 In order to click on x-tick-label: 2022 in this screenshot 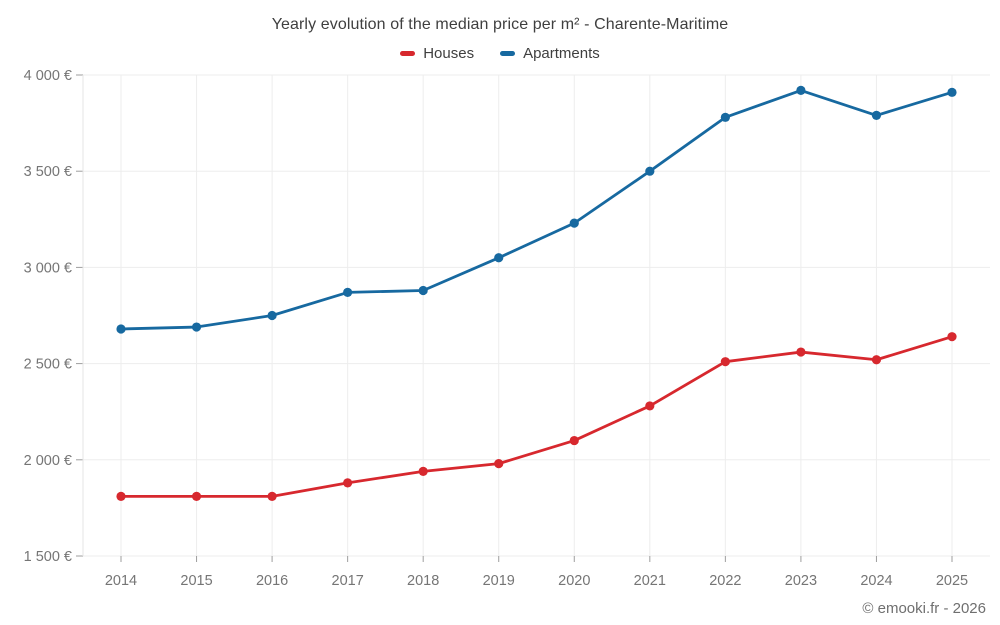, I will do `click(725, 581)`.